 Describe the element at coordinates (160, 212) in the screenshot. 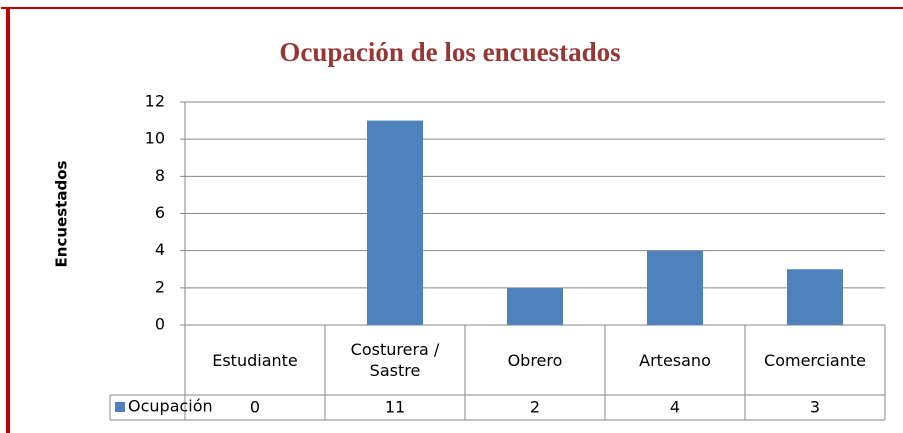

I see `y-tick-label: 6` at that location.